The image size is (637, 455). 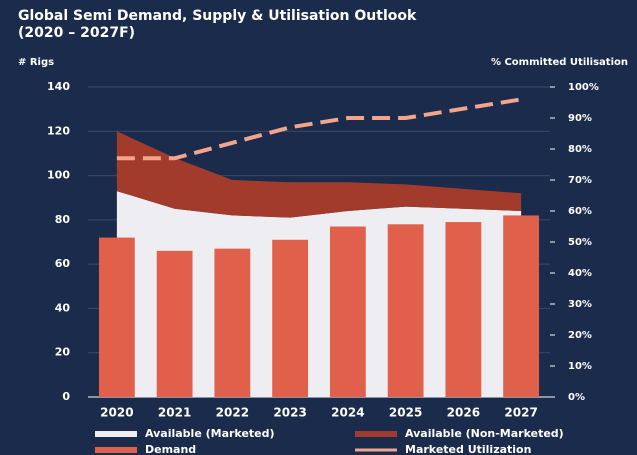 What do you see at coordinates (580, 242) in the screenshot?
I see `y2-tick-label: 50%` at bounding box center [580, 242].